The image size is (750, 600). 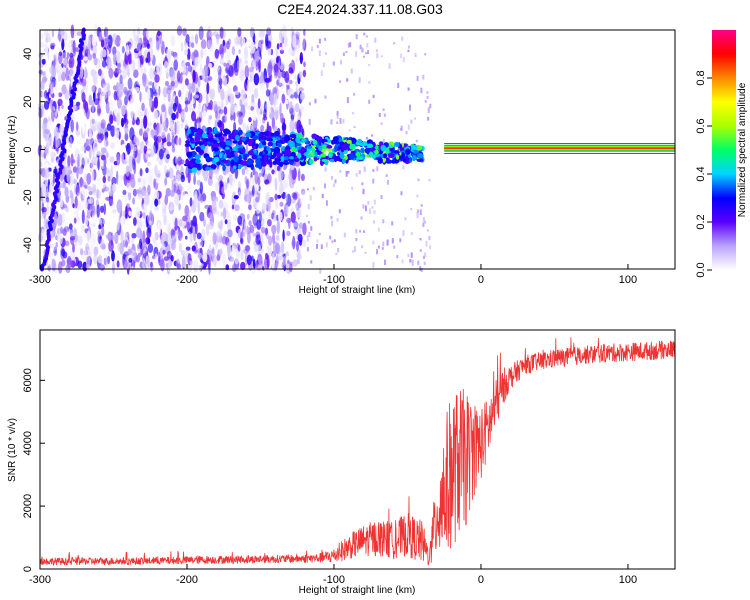 I want to click on colorbar-tick-label: 0.6, so click(x=701, y=125).